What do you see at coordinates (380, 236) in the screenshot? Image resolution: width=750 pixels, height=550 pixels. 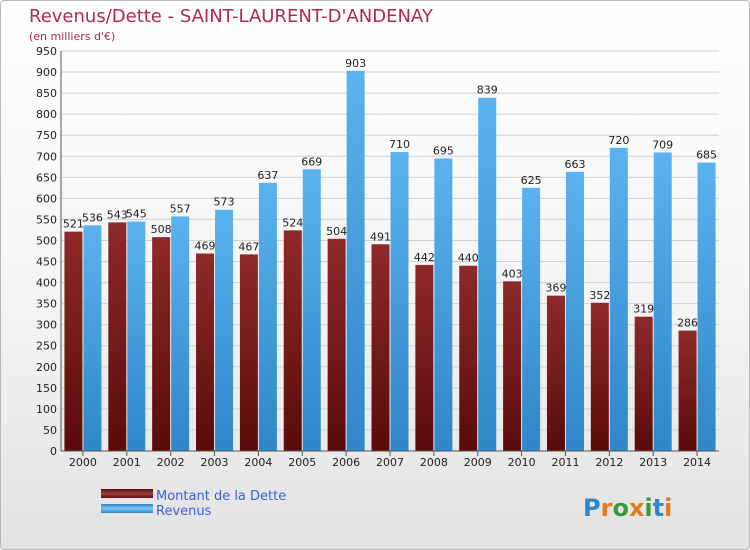 I see `data-label-dette: 491` at bounding box center [380, 236].